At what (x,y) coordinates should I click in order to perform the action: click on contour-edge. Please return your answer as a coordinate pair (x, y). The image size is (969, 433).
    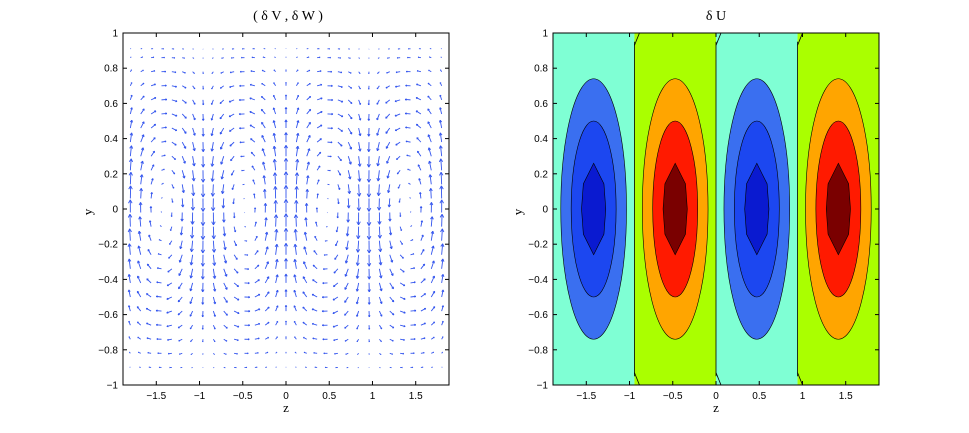
    Looking at the image, I should click on (800, 39).